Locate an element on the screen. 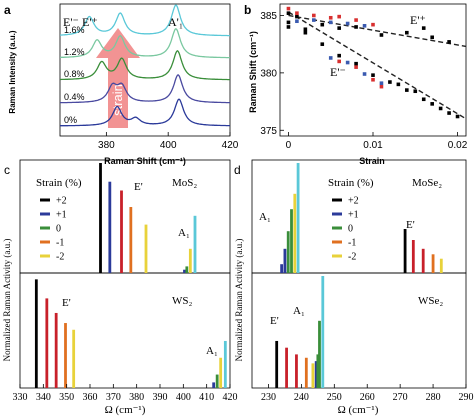 The image size is (474, 417). panel-c-xlabel: Ω (cm⁻¹) is located at coordinates (125, 410).